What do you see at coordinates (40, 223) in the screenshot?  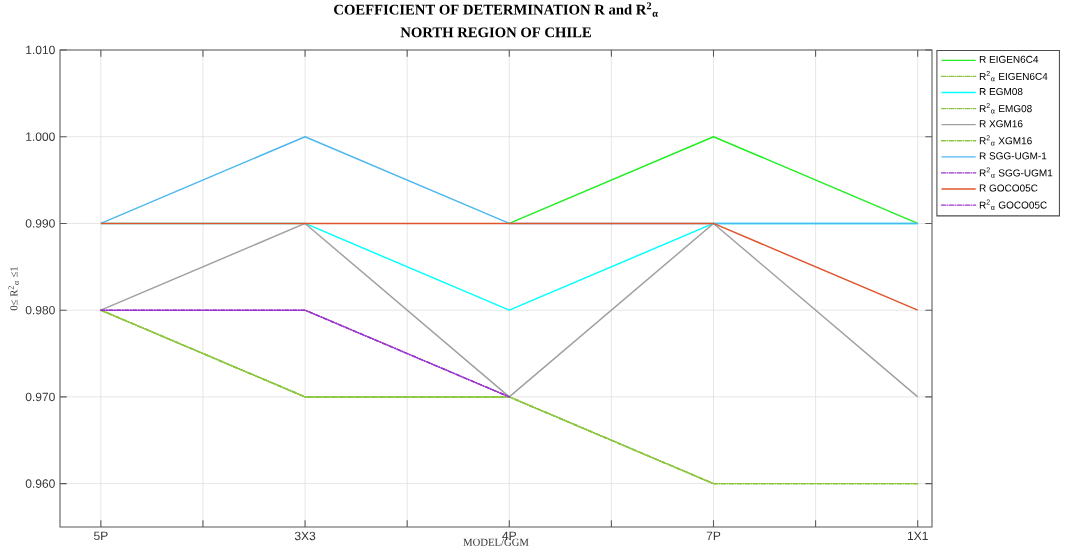 I see `y-tick-label: 0.990` at bounding box center [40, 223].